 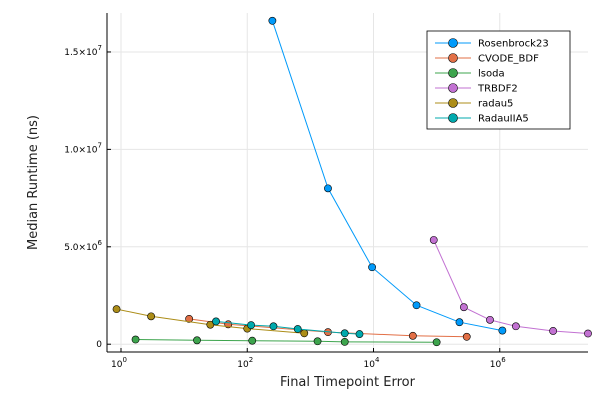 I want to click on x-tick-label: 10⁰, so click(x=119, y=363).